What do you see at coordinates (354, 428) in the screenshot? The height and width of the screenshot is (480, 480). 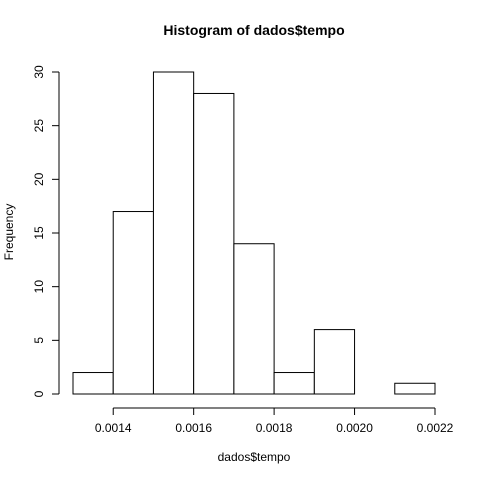 I see `x-tick-label: 0.0020` at bounding box center [354, 428].